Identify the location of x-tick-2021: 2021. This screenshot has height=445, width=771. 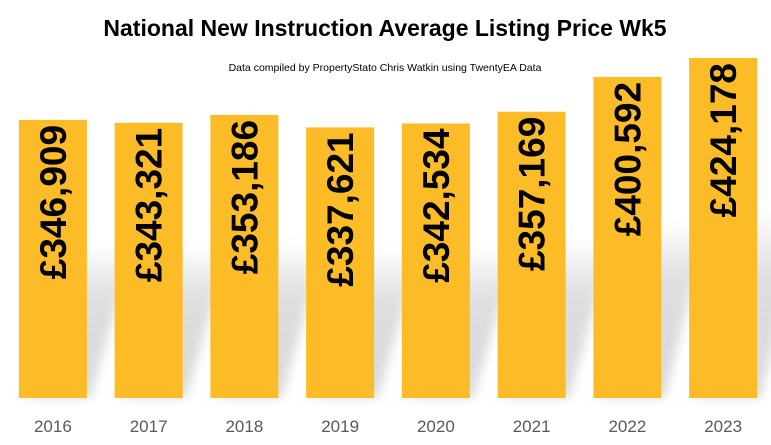
(532, 426).